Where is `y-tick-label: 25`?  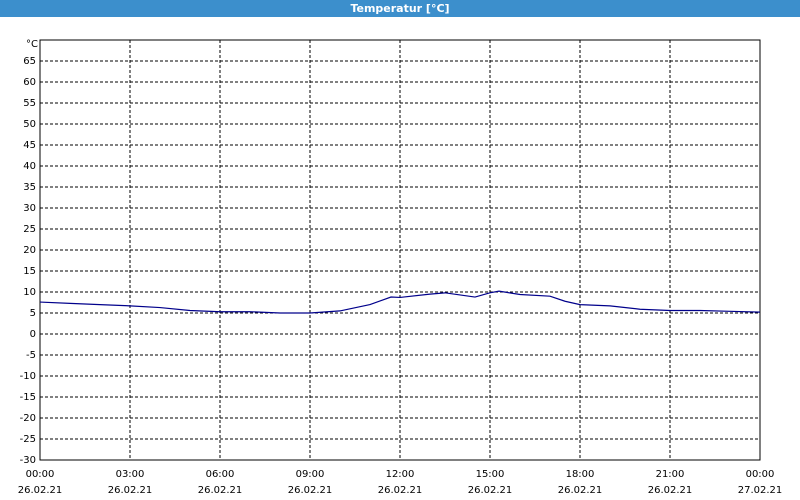
y-tick-label: 25 is located at coordinates (29, 229).